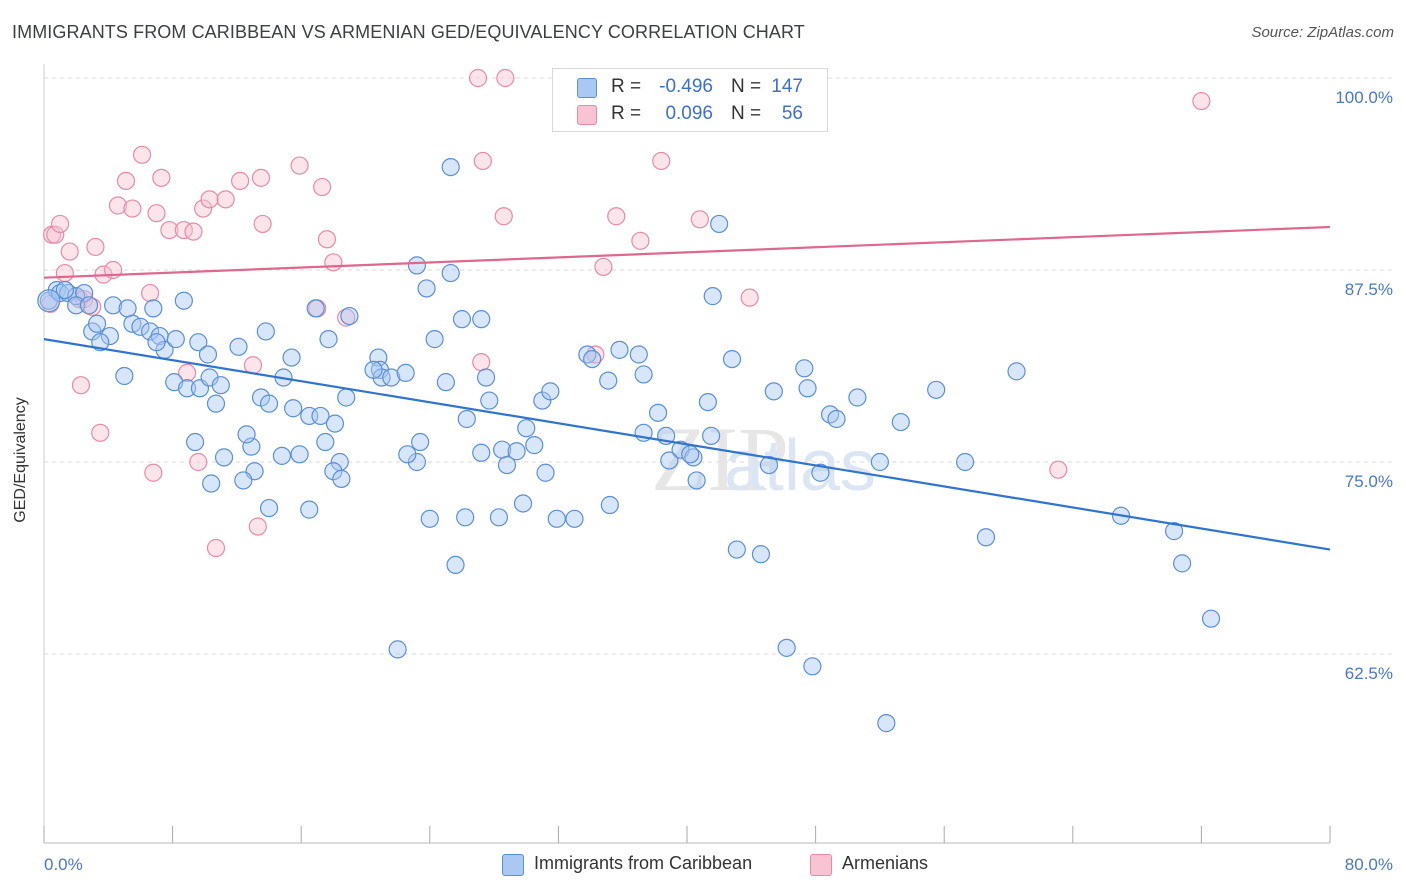  What do you see at coordinates (1369, 673) in the screenshot?
I see `y-tick-label: 62.5%` at bounding box center [1369, 673].